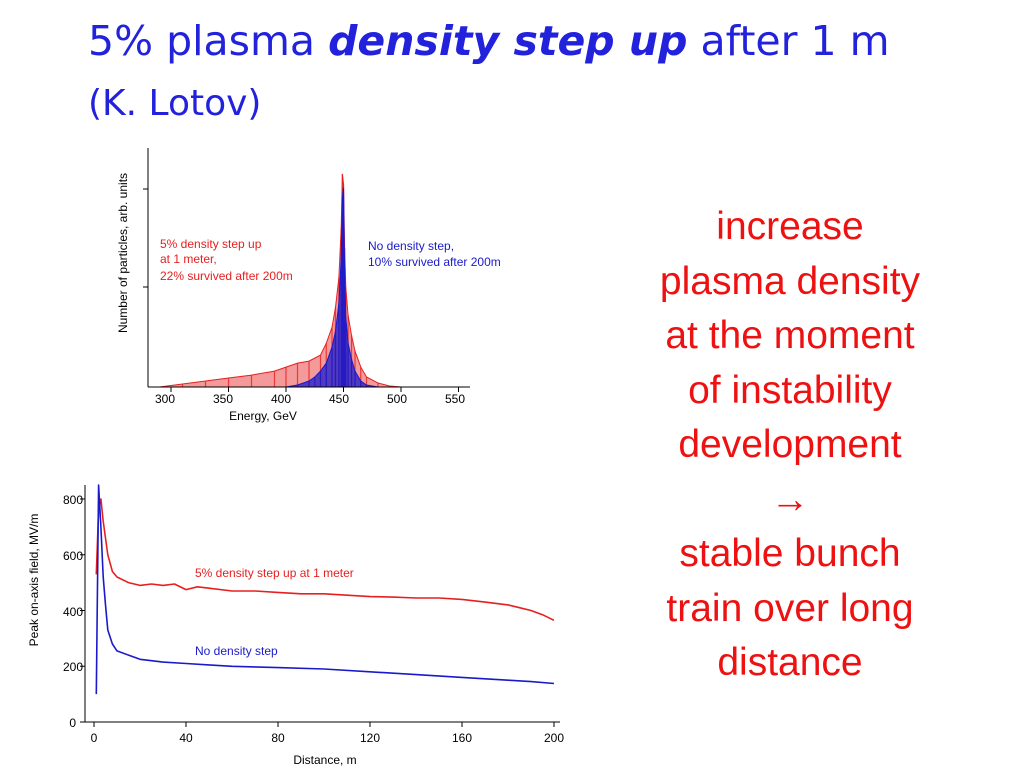 This screenshot has height=768, width=1024. I want to click on callout-line: development, so click(790, 444).